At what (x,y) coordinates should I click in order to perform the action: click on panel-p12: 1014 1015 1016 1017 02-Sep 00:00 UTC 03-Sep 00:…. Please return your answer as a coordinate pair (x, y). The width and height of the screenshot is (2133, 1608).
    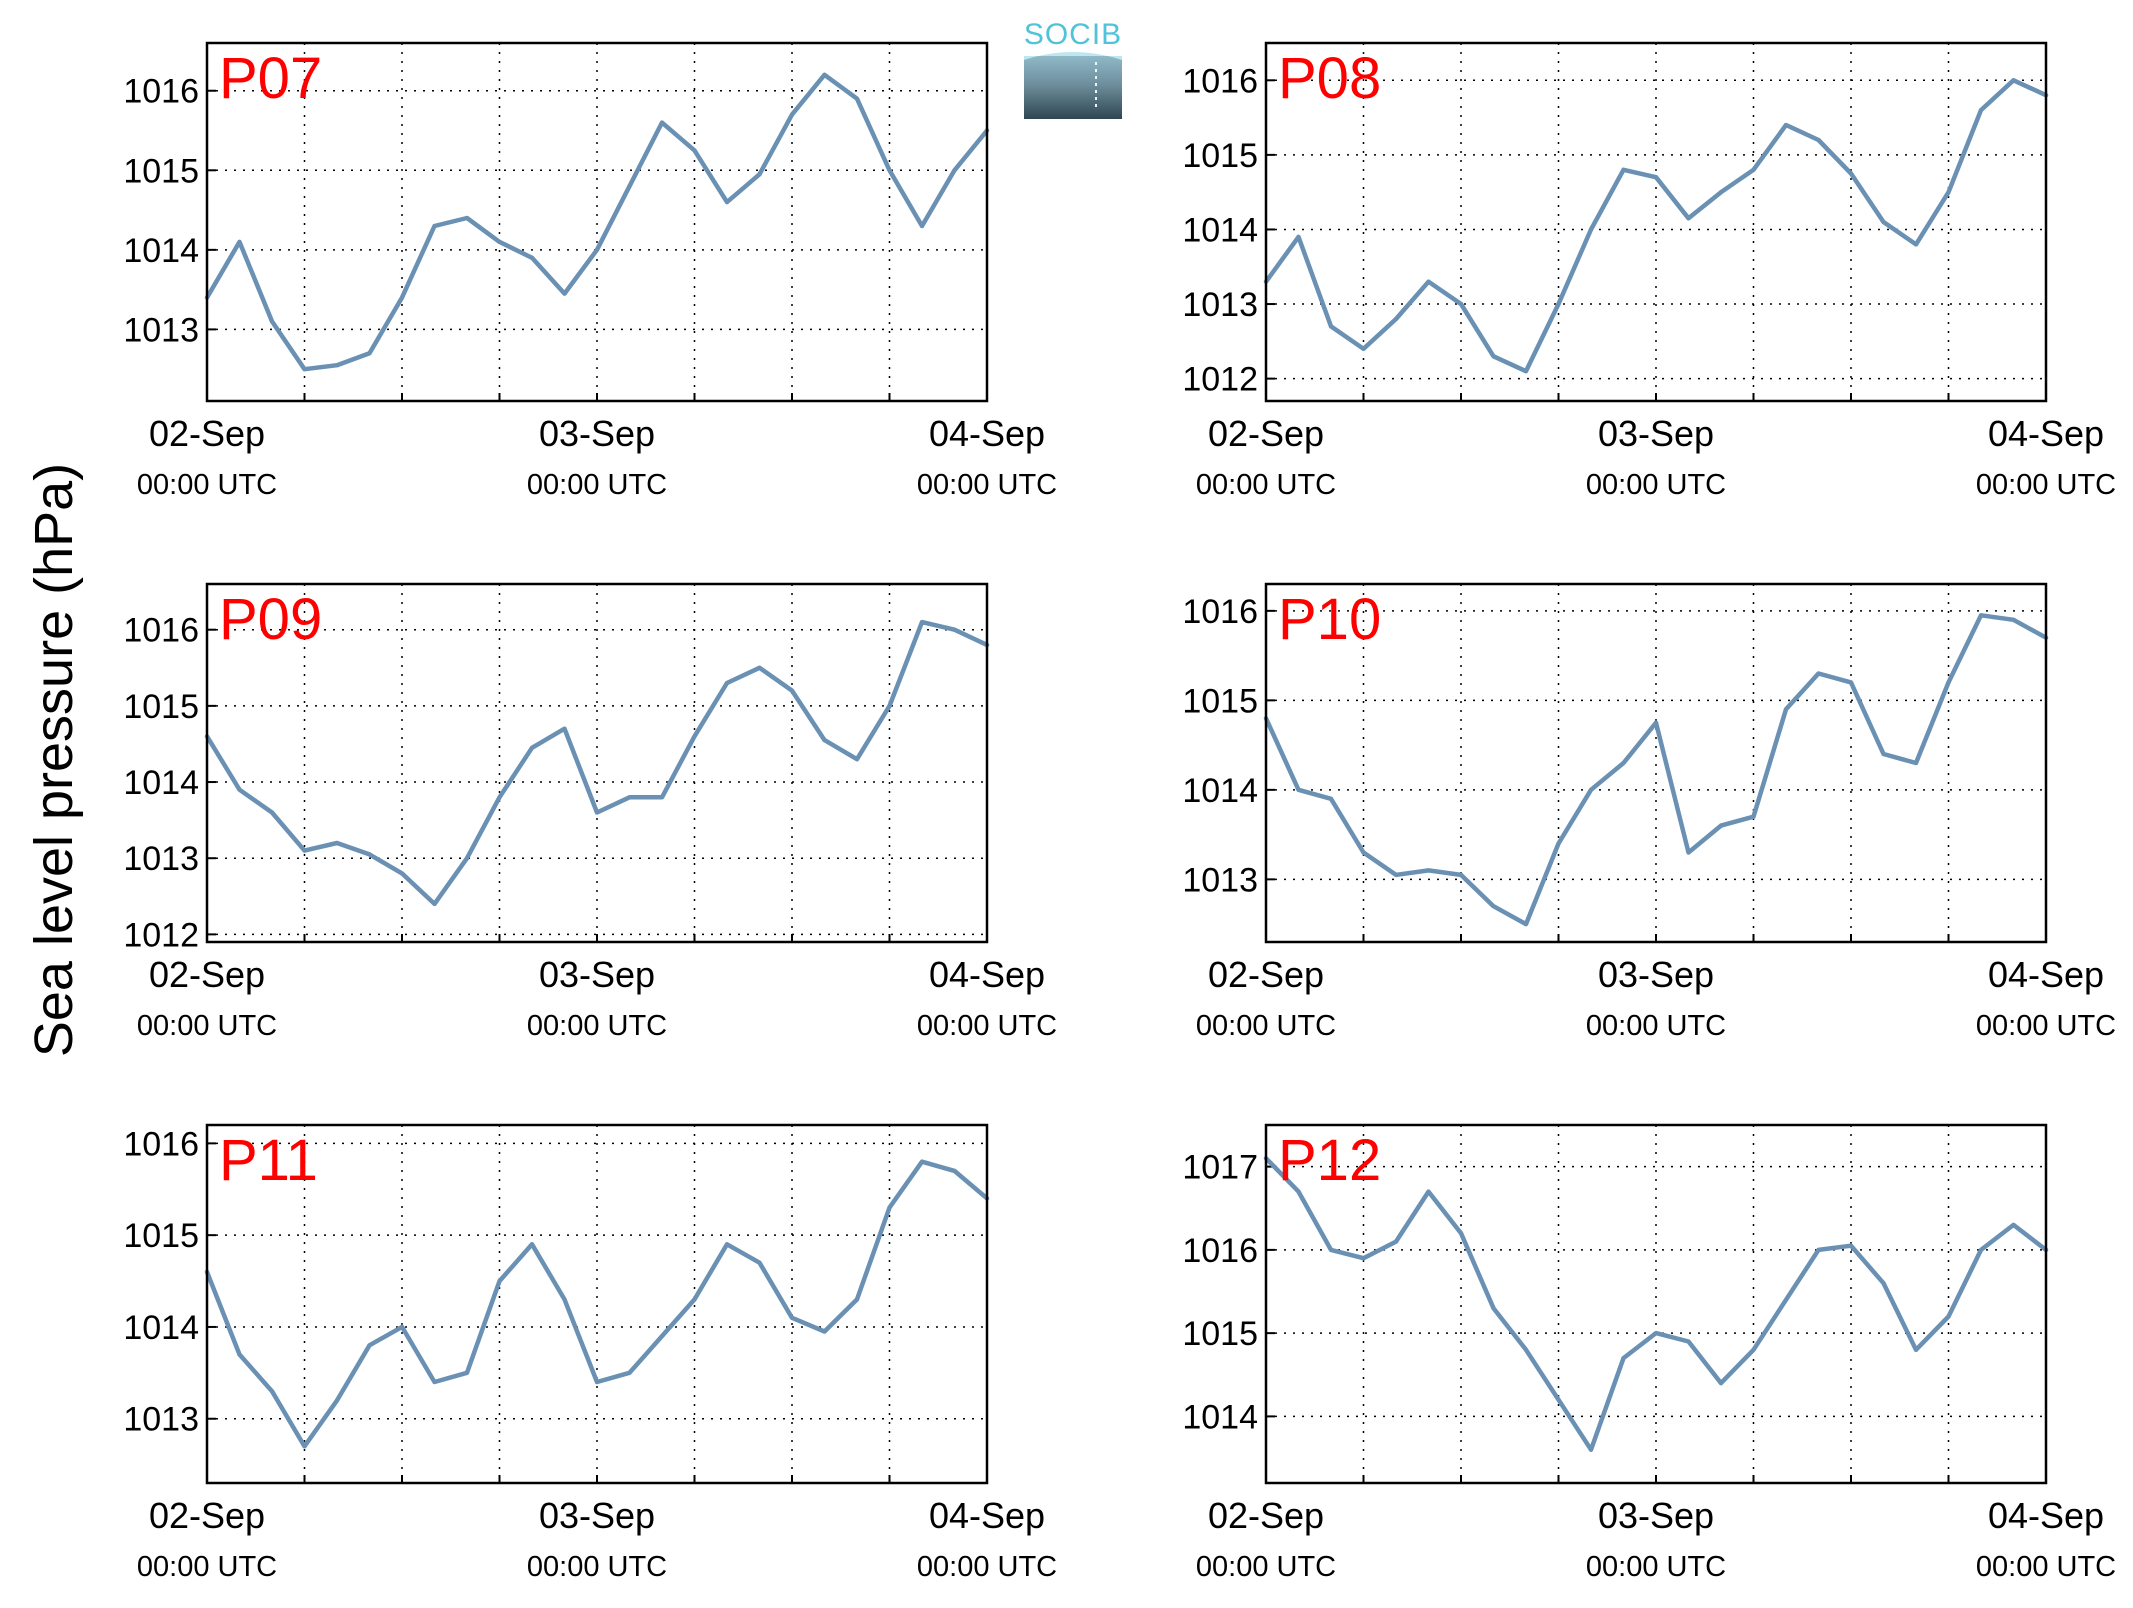
    Looking at the image, I should click on (1649, 1353).